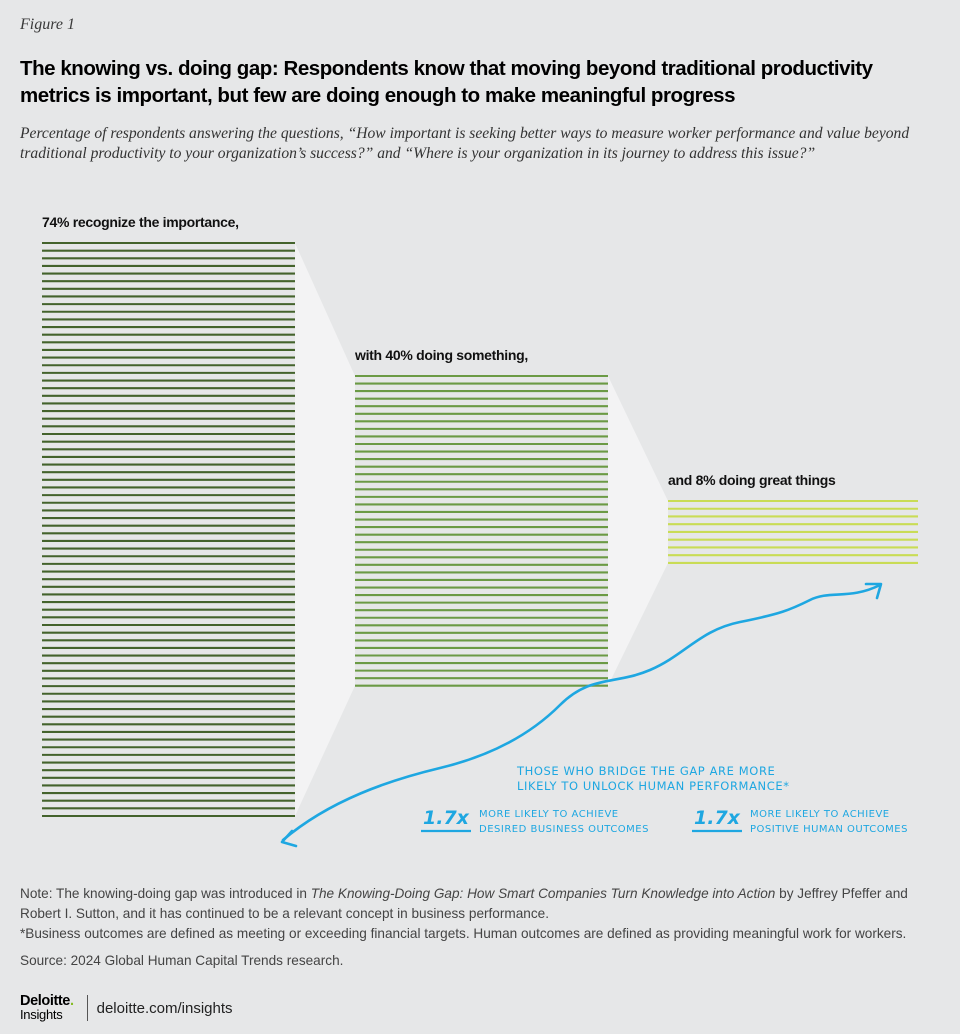 The image size is (960, 1034). I want to click on callout-heading-line-2: LIKELY TO UNLOCK HUMAN PERFORMANCE*, so click(653, 786).